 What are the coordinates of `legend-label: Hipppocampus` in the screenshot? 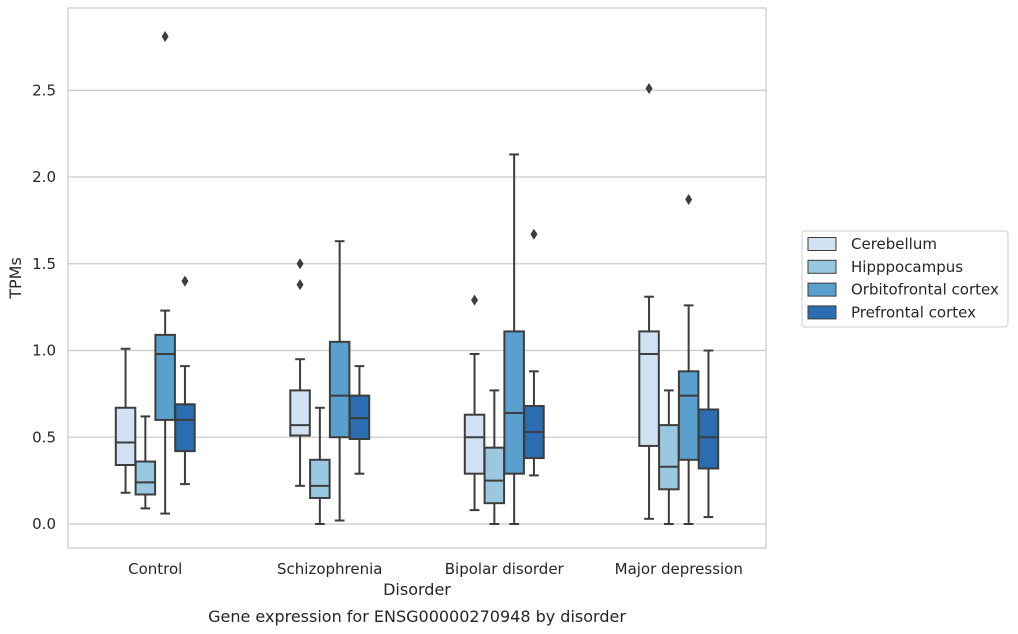 It's located at (907, 267).